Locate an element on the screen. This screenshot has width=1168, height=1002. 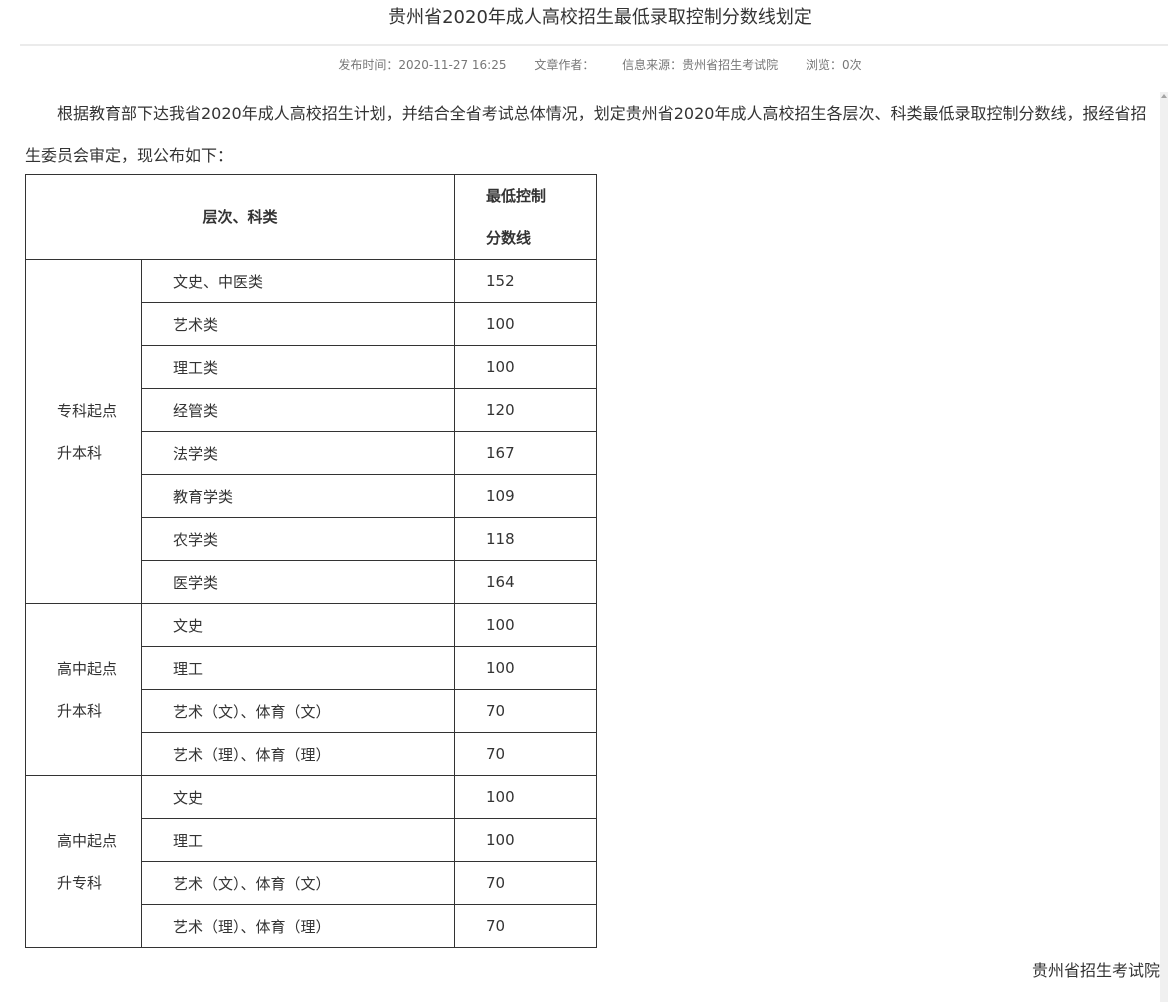
table-row: 艺术类 100 is located at coordinates (311, 324).